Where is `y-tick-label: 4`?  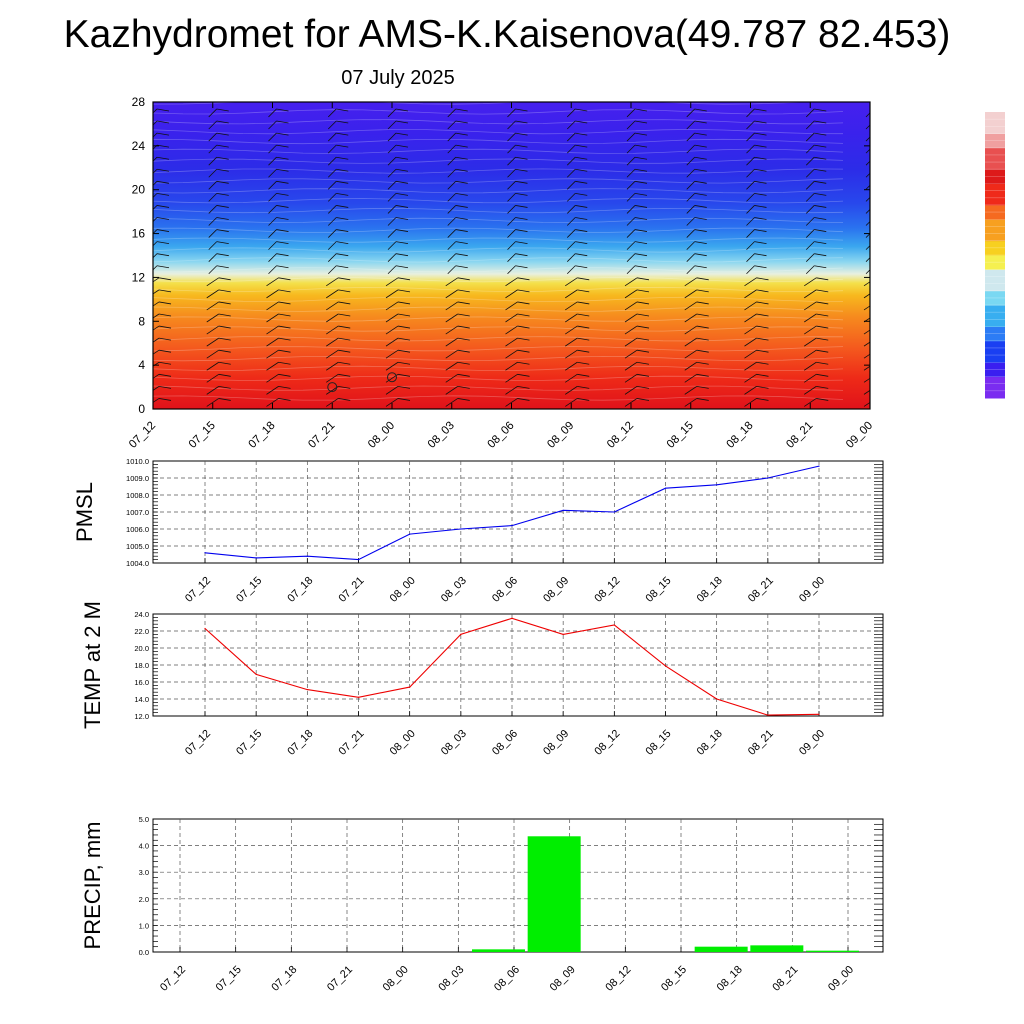 y-tick-label: 4 is located at coordinates (141, 365).